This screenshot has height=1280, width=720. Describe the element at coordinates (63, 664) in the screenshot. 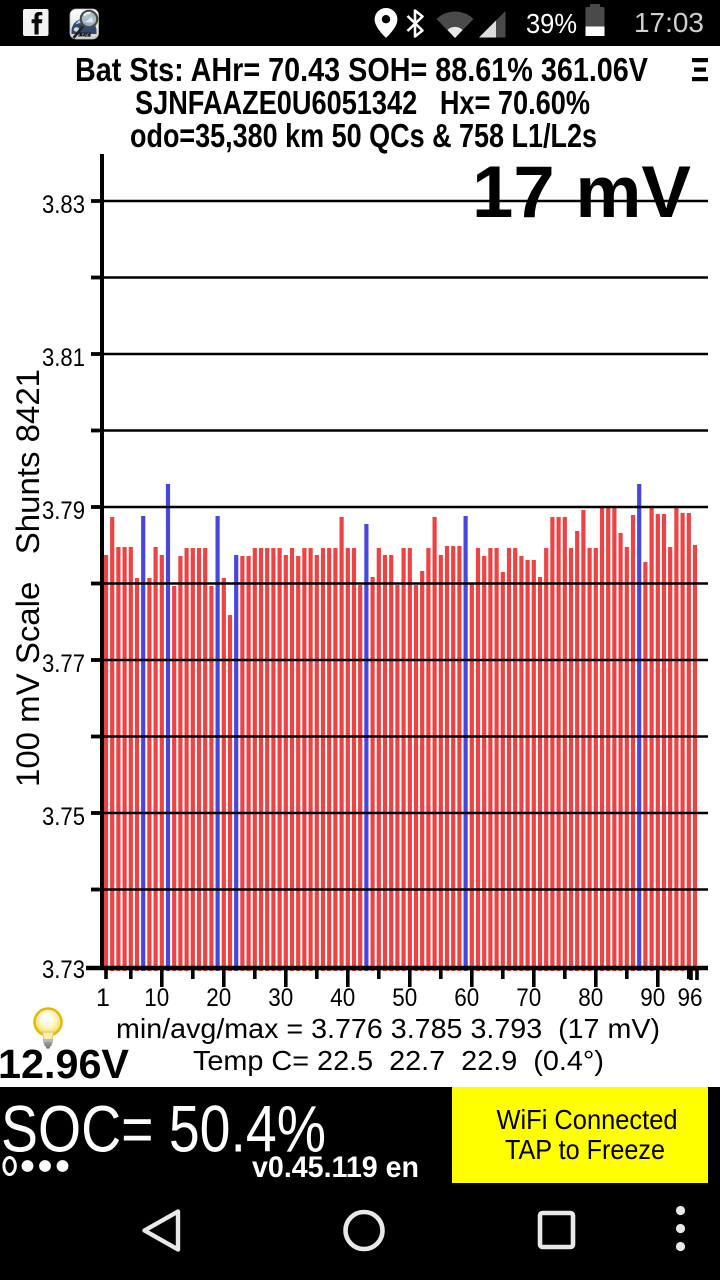

I see `svg-text: 3.77` at that location.